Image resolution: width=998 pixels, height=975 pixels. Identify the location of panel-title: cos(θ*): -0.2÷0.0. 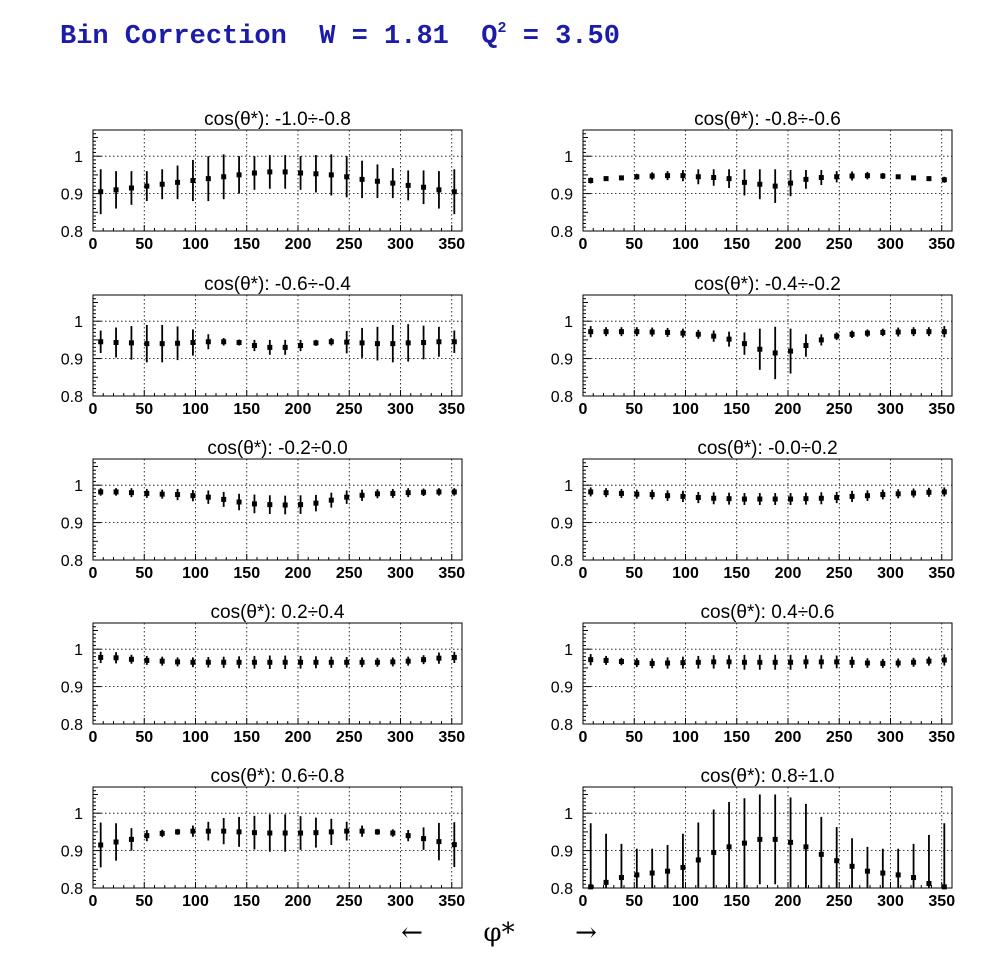
(277, 448).